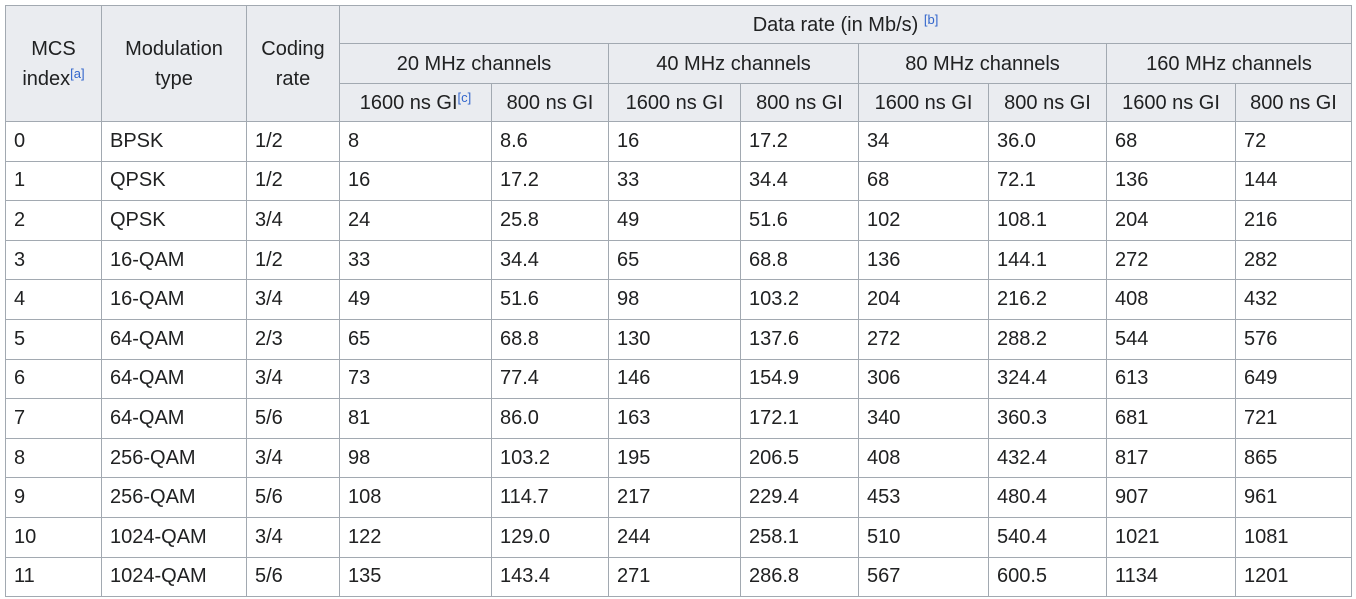 The image size is (1356, 599). I want to click on table-row: 4 16-QAM 3/4 49 51.6 98 103.2 204 216.2 408 432, so click(679, 299).